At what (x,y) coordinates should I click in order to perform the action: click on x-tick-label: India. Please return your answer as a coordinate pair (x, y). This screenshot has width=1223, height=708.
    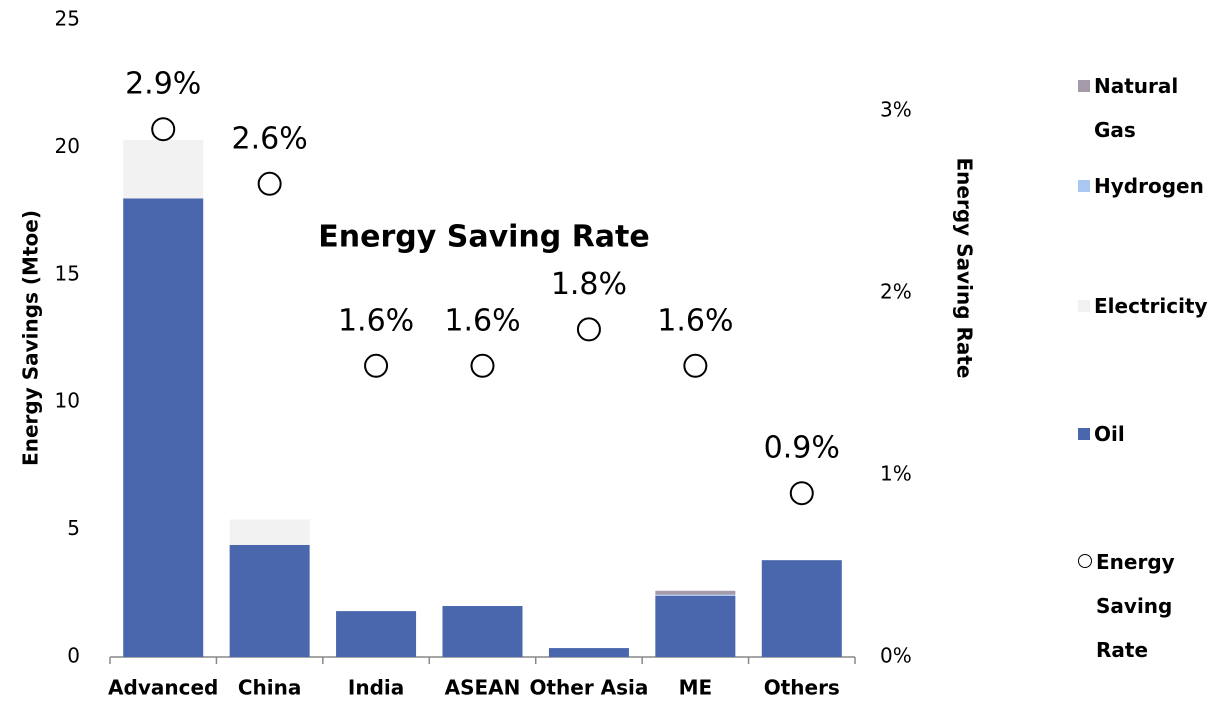
    Looking at the image, I should click on (376, 688).